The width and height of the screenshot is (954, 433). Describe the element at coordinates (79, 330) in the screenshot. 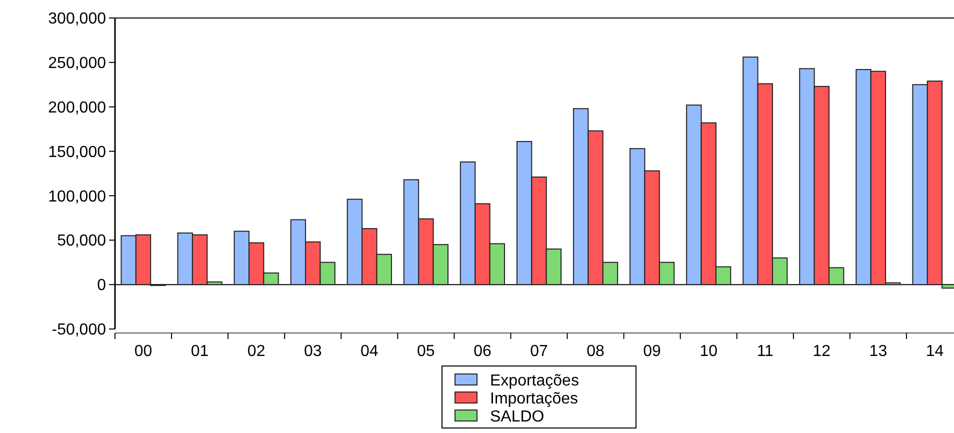

I see `y-tick-label: -50,000` at that location.